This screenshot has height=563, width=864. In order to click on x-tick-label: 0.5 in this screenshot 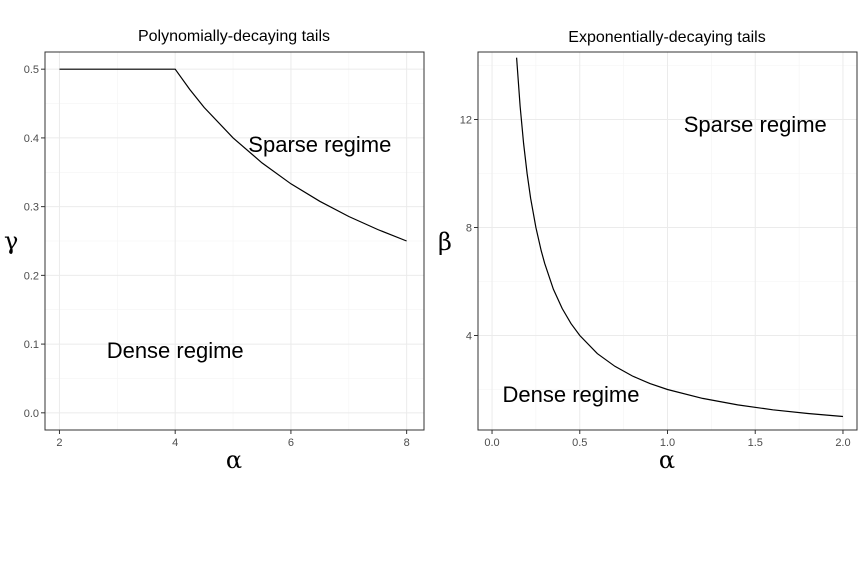, I will do `click(579, 443)`.